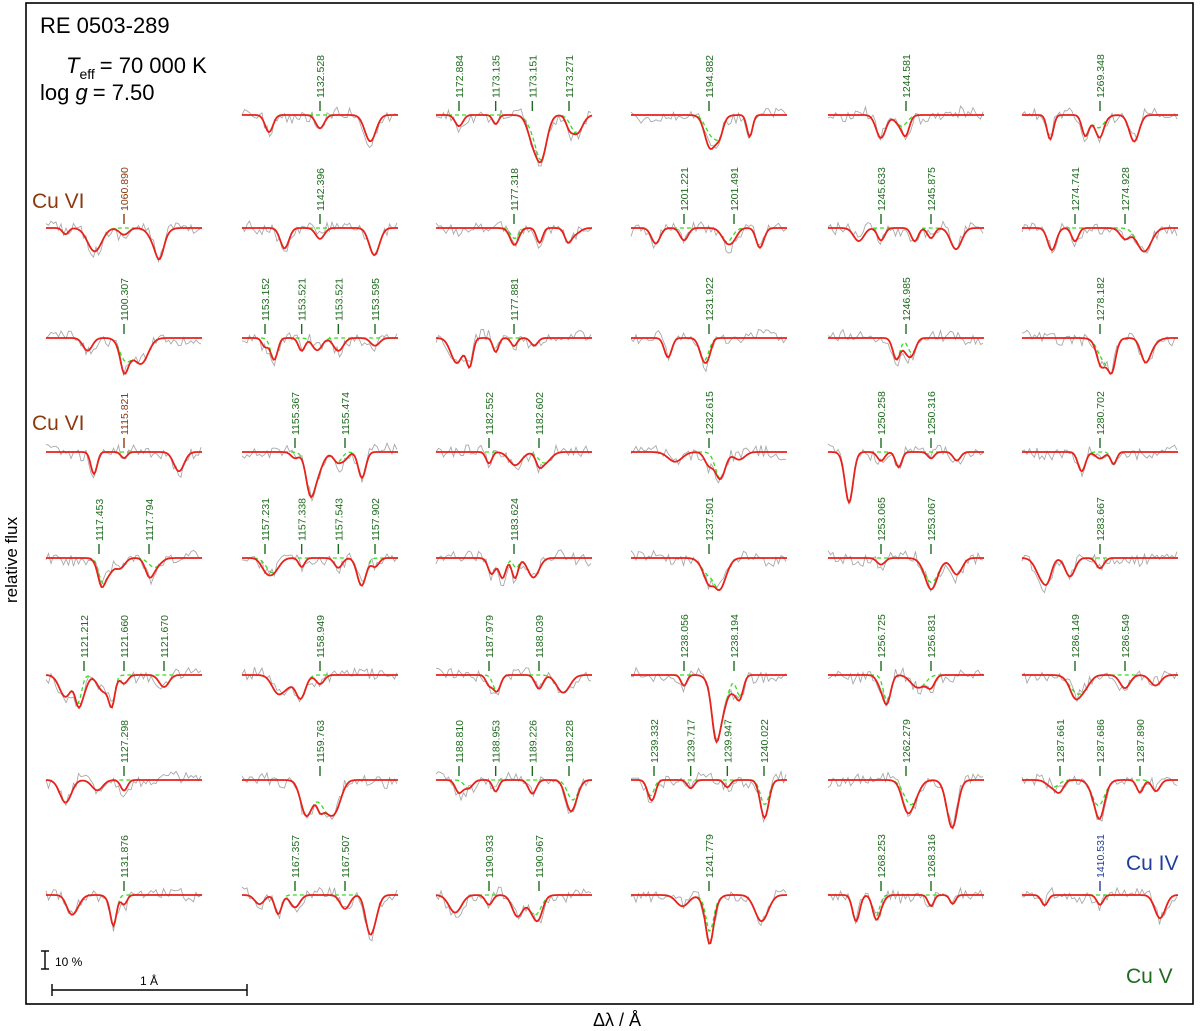 Image resolution: width=1200 pixels, height=1031 pixels. I want to click on spectrum-panel: 1287.661 1287.686 1287.890, so click(1099, 770).